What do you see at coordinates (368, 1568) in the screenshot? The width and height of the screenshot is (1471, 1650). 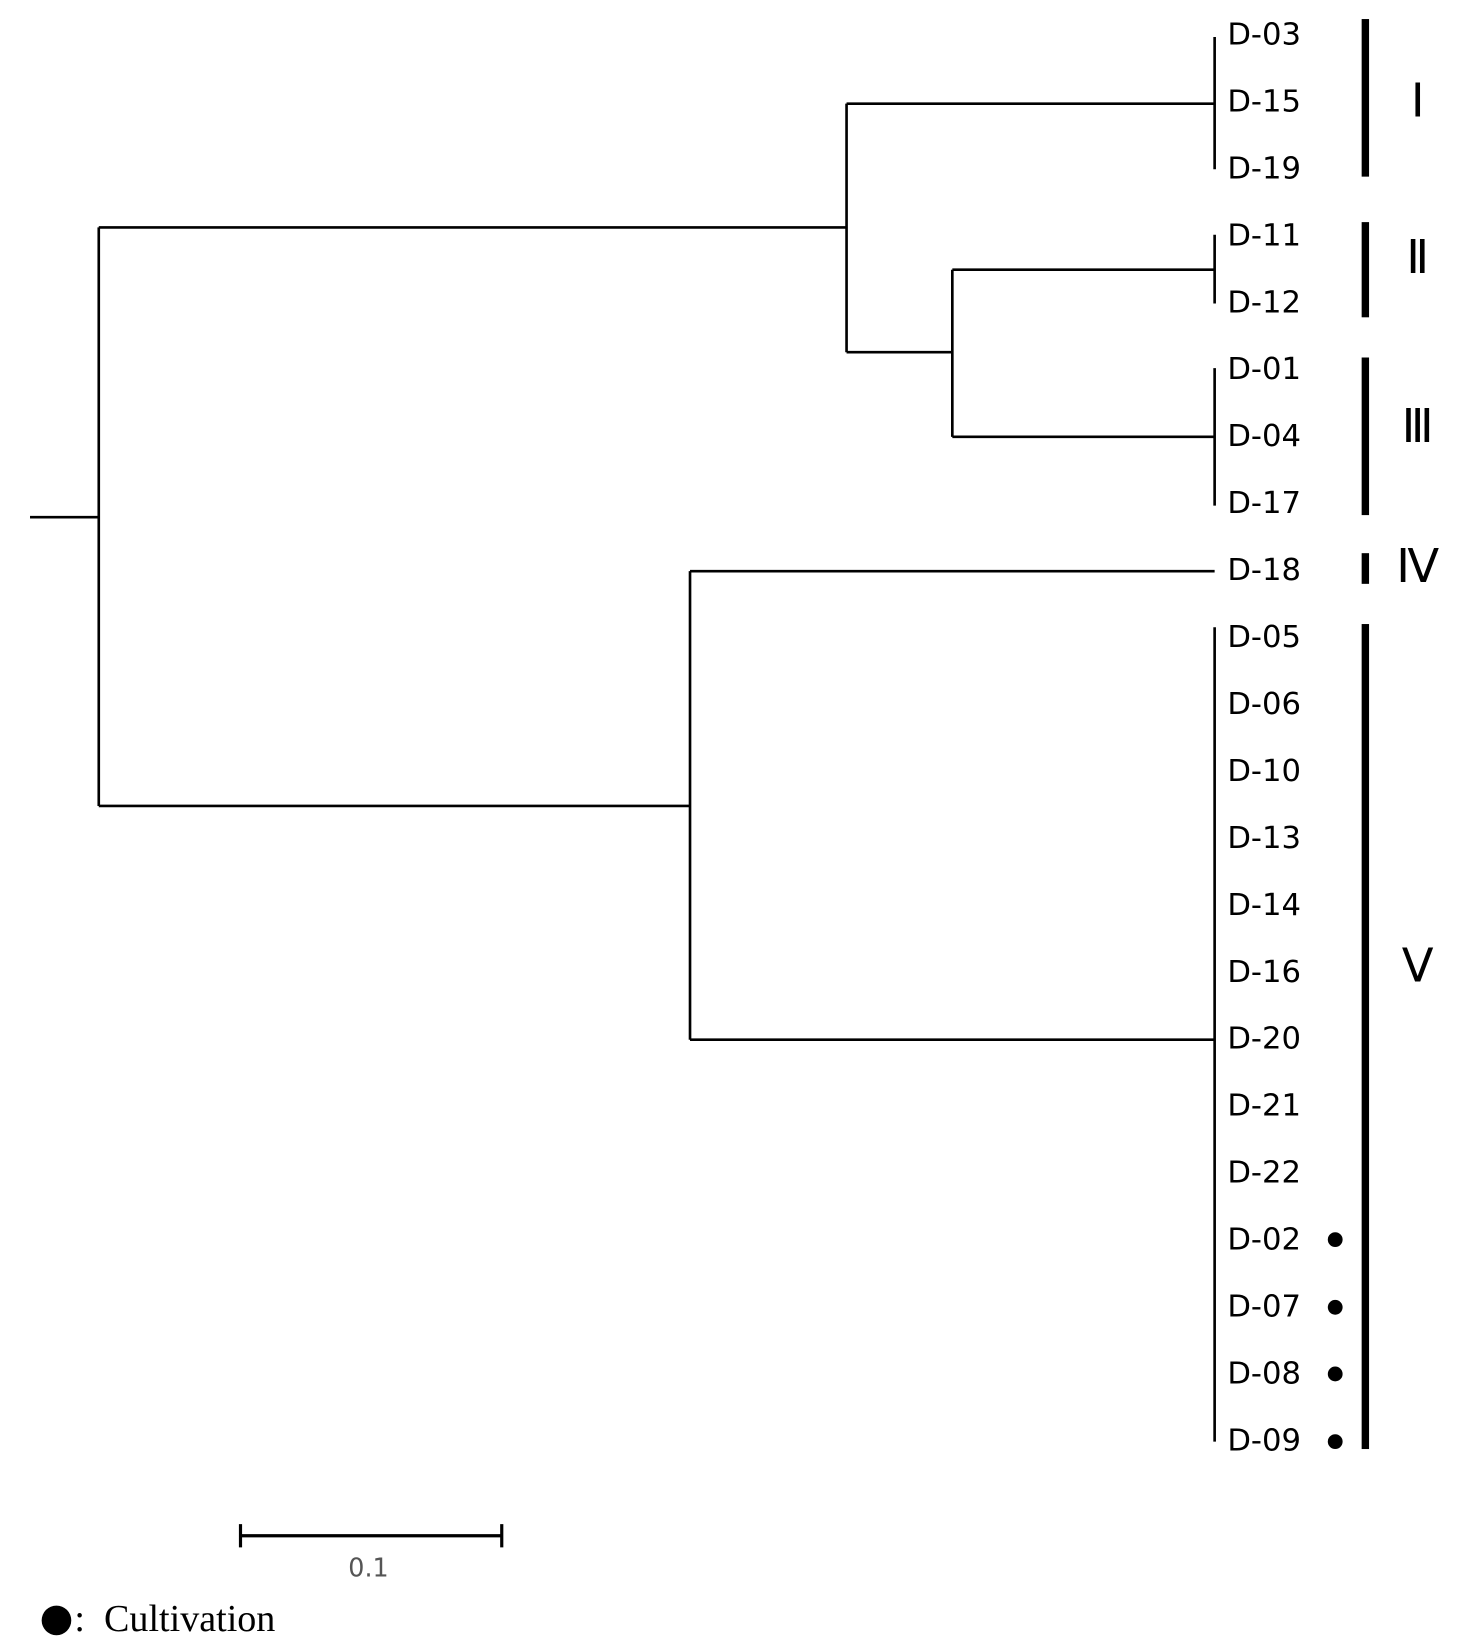 I see `scale-label: 0.1` at bounding box center [368, 1568].